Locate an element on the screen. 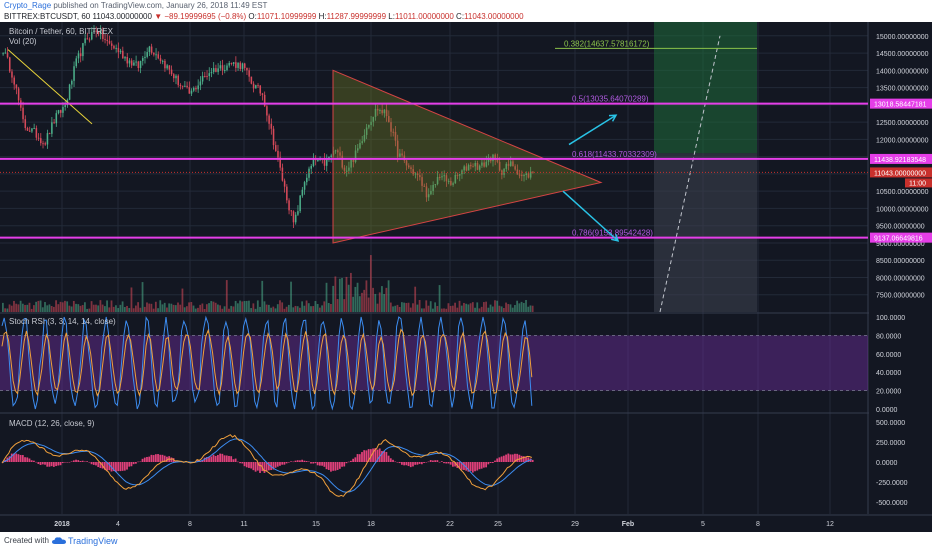  rsi-tick-label: 0.0000 is located at coordinates (887, 410).